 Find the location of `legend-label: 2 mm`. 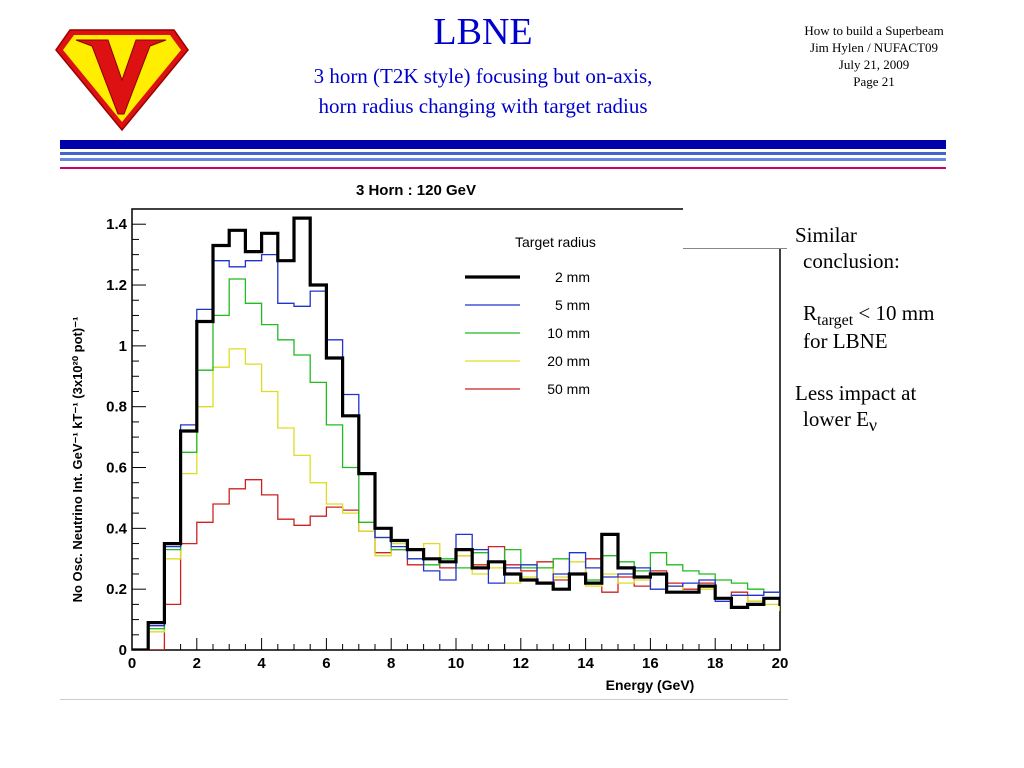

legend-label: 2 mm is located at coordinates (572, 277).